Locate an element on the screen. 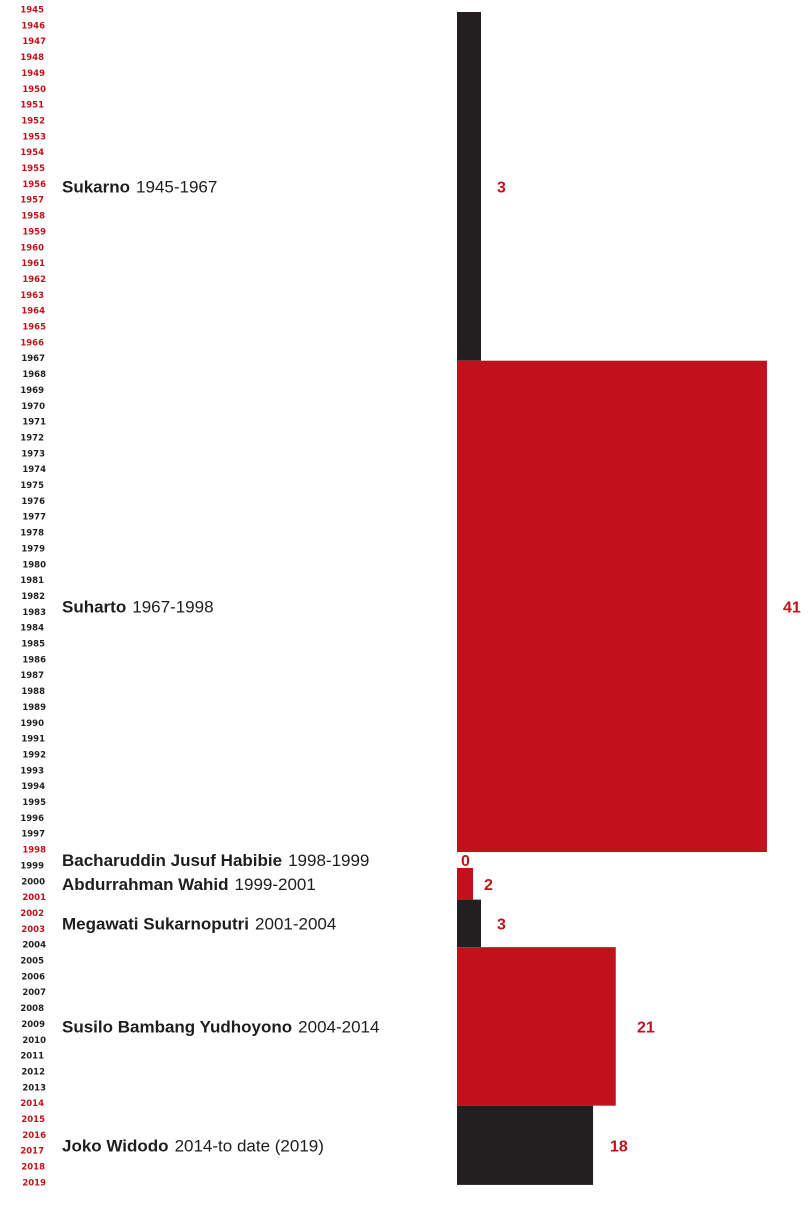 This screenshot has width=810, height=1205. year-tick-label: 1998 is located at coordinates (34, 851).